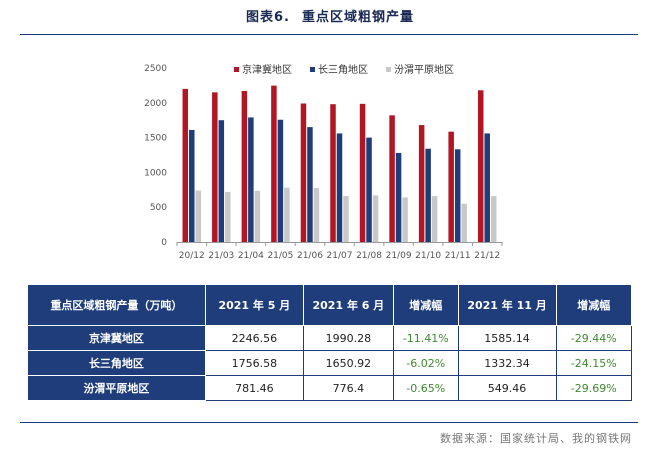  What do you see at coordinates (425, 338) in the screenshot?
I see `cell-change-1: -11.41%` at bounding box center [425, 338].